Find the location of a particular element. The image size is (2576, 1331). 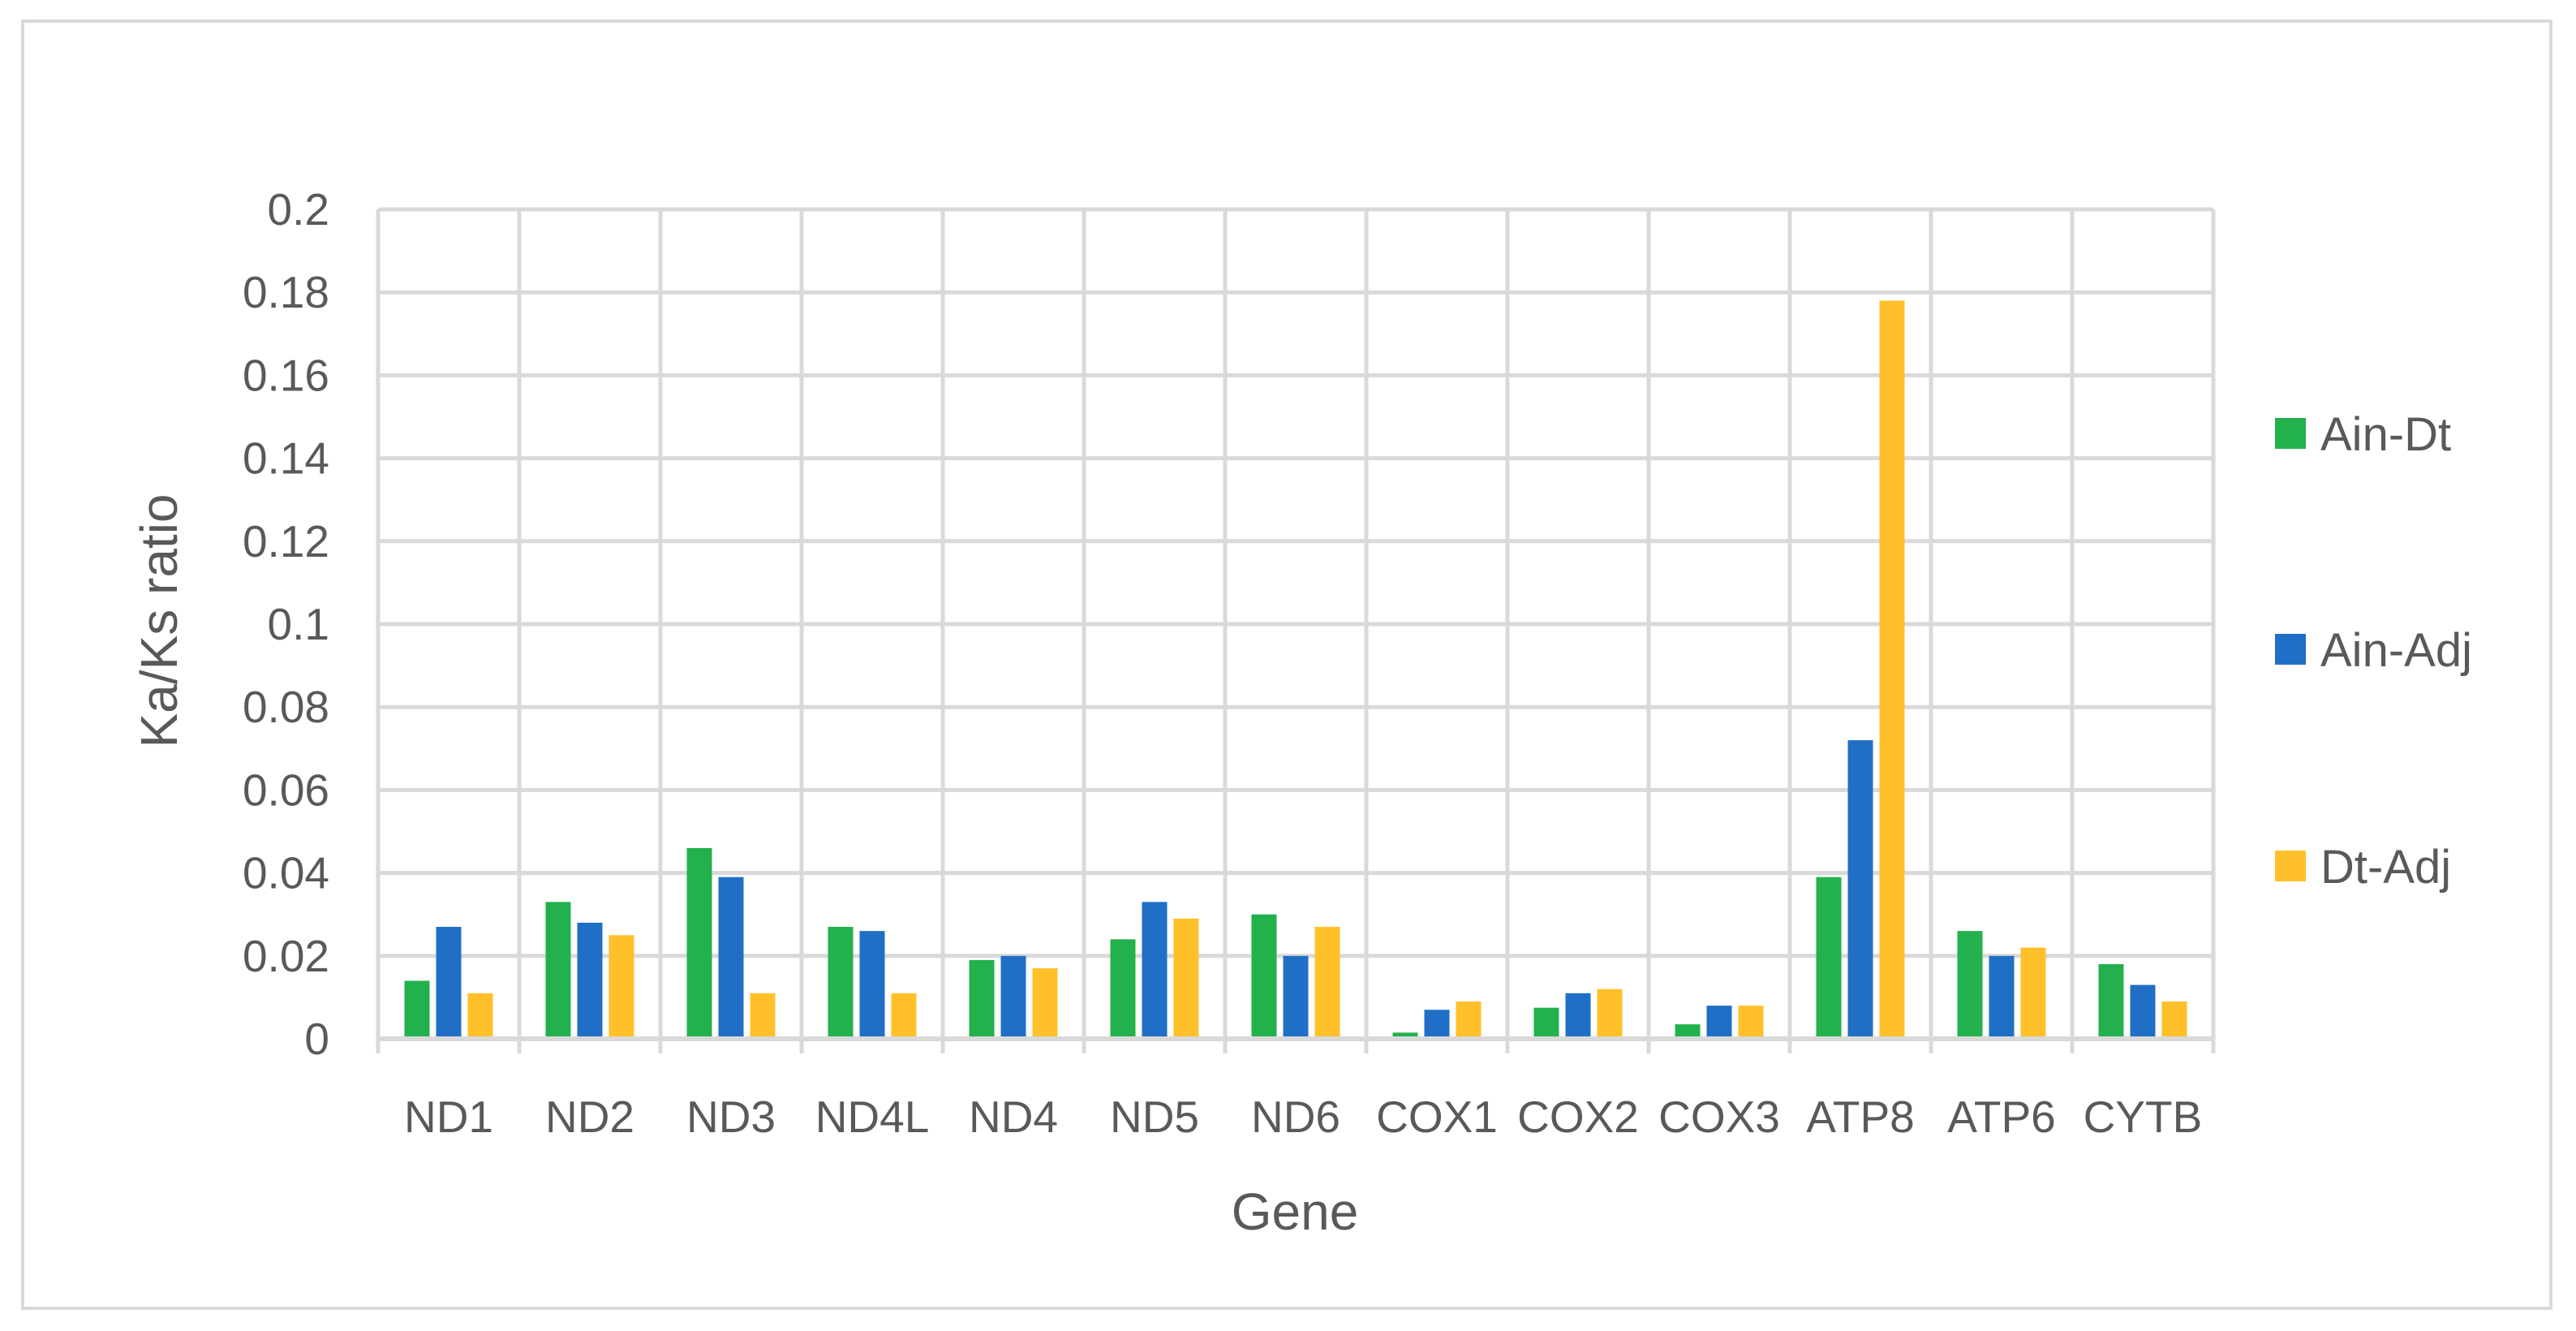

bar-dt-adj-cox2 is located at coordinates (1610, 1014).